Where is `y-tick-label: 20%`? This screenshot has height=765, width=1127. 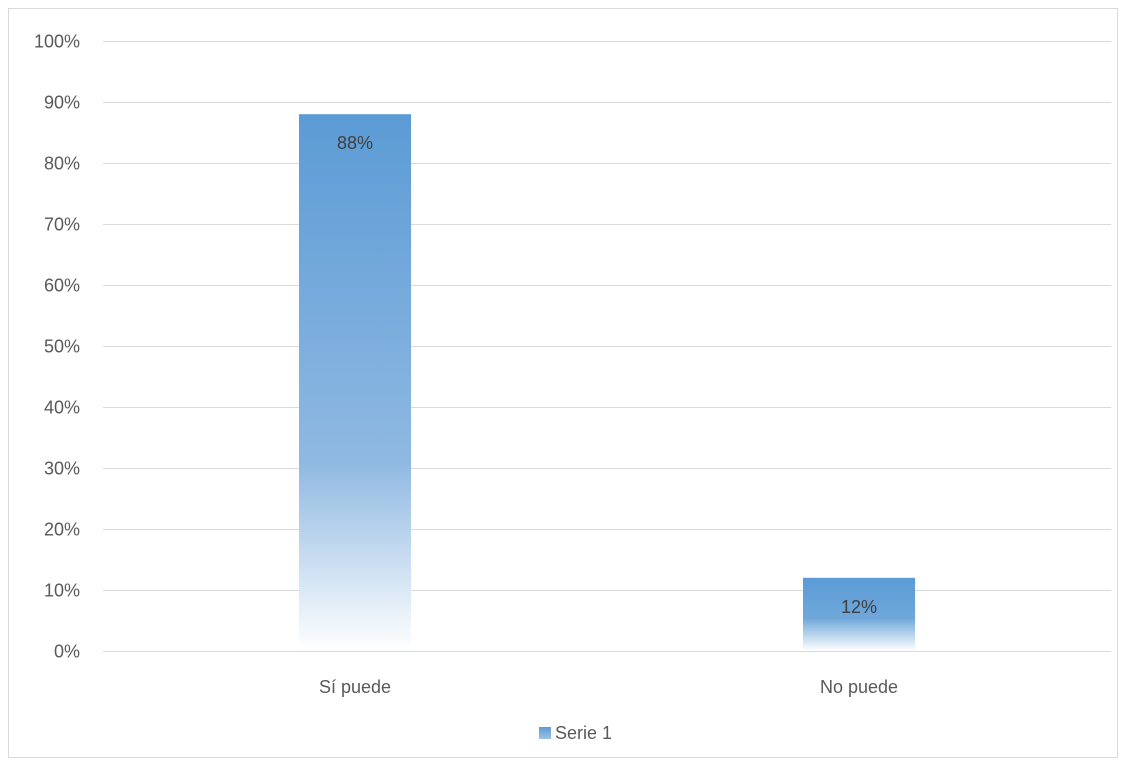 y-tick-label: 20% is located at coordinates (62, 530).